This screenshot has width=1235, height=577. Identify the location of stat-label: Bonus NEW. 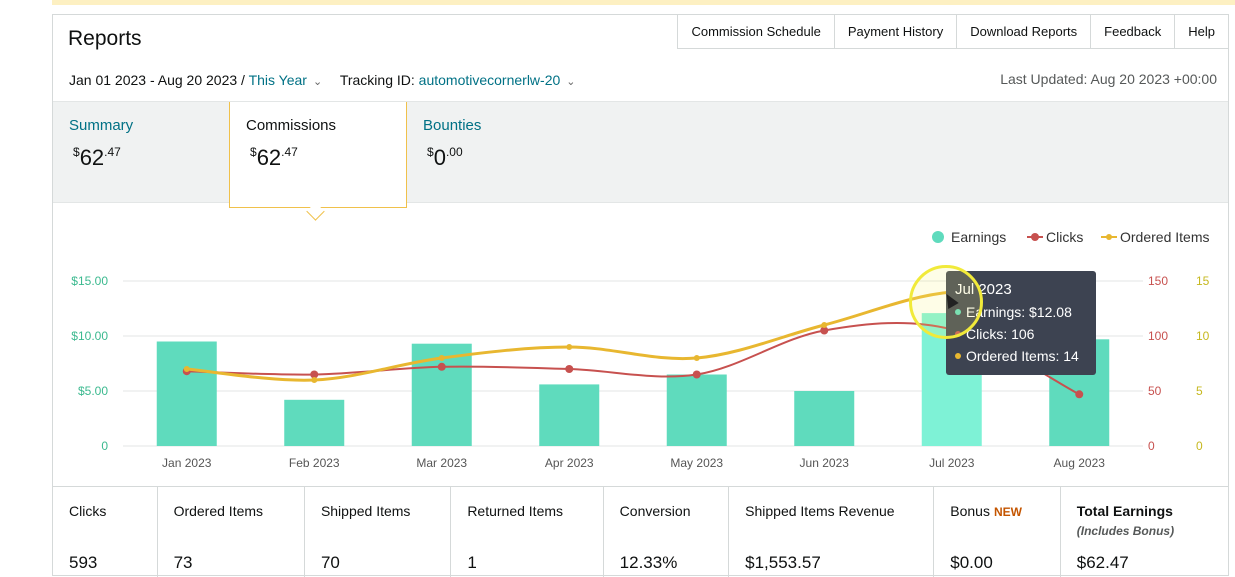
(986, 511).